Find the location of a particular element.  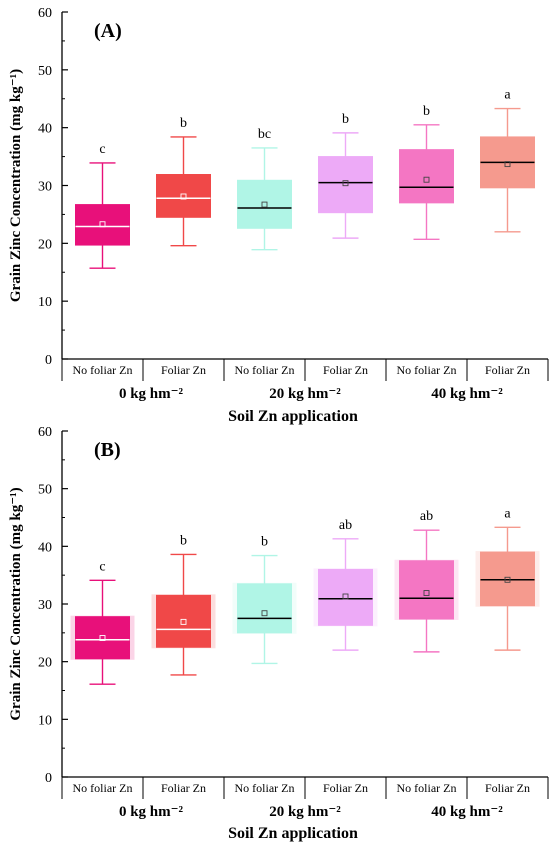

box-3: bc is located at coordinates (264, 189).